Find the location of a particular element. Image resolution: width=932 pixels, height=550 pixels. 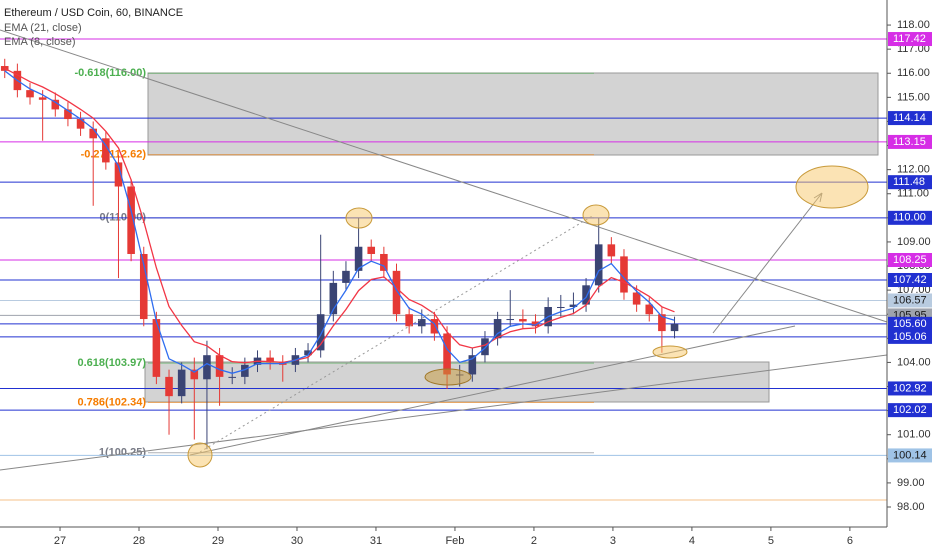

x-tick-label: 6 is located at coordinates (850, 541).